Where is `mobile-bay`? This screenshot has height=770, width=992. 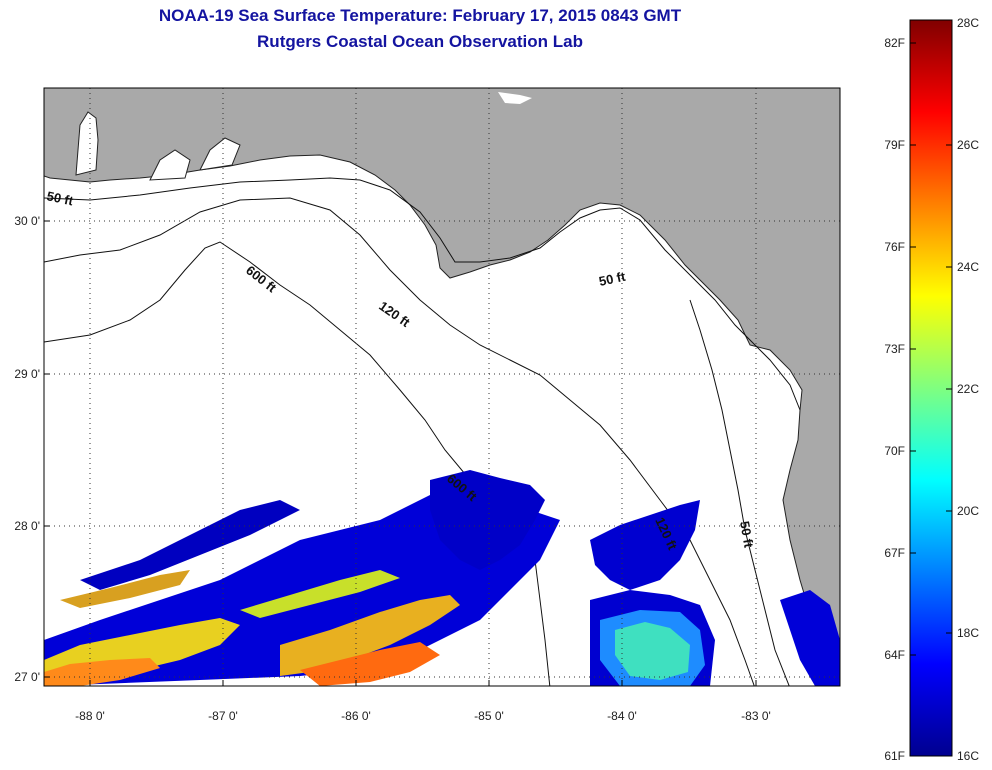 mobile-bay is located at coordinates (87, 143).